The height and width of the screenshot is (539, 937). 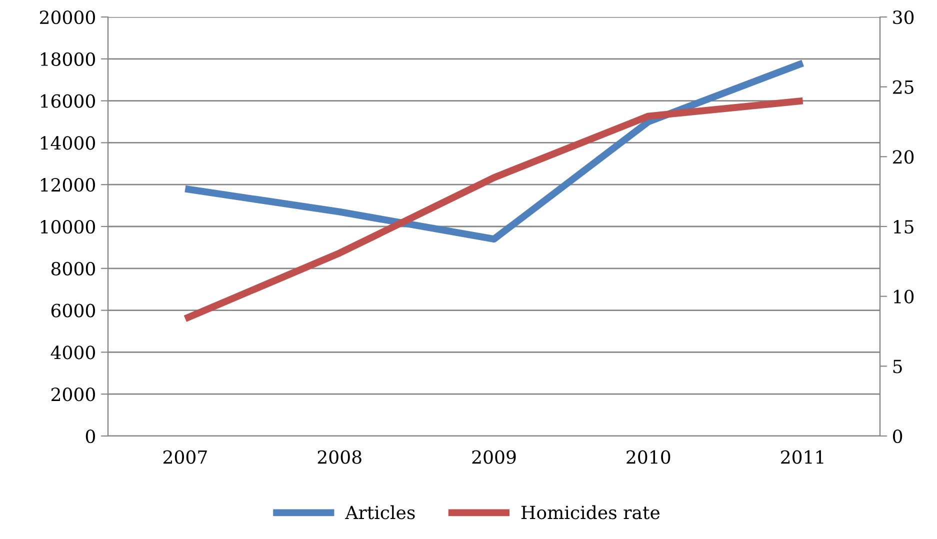 What do you see at coordinates (72, 353) in the screenshot?
I see `y-tick-label: 4000` at bounding box center [72, 353].